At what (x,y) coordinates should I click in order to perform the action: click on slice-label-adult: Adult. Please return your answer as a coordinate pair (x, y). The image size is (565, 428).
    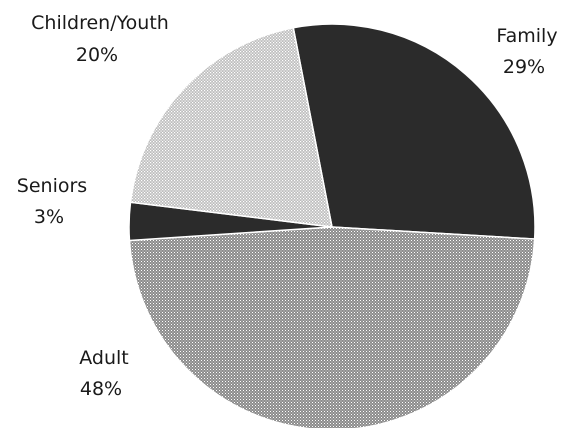
    Looking at the image, I should click on (104, 358).